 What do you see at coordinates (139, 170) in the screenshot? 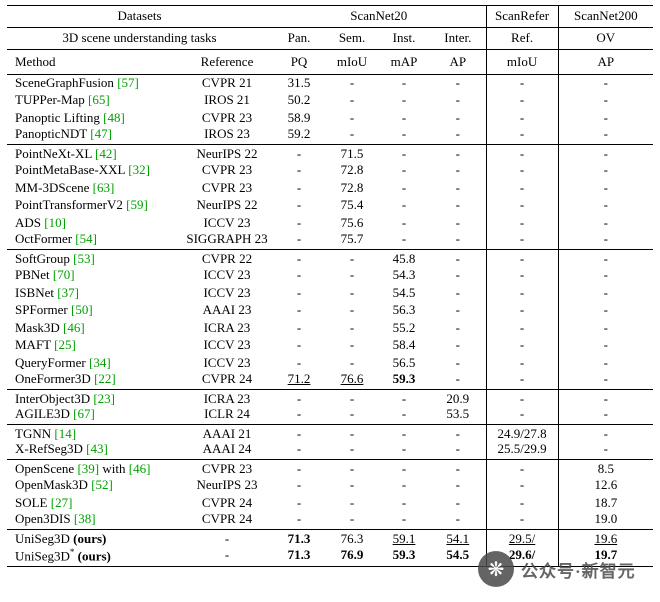
I see `citation-link: [32]` at bounding box center [139, 170].